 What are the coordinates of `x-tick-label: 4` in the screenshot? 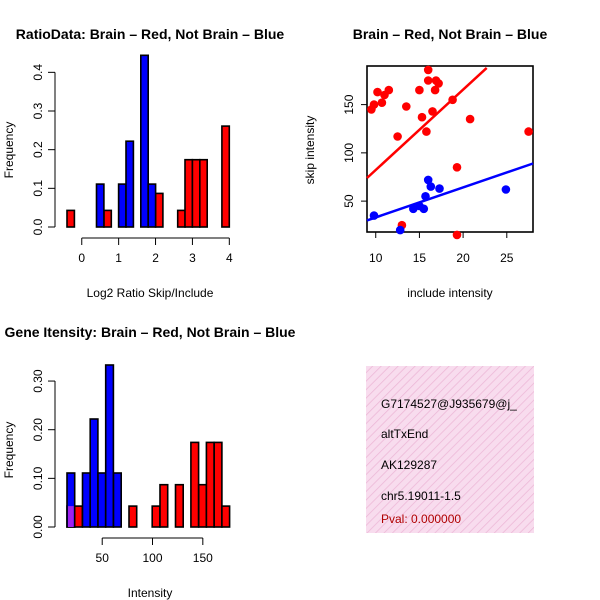 It's located at (229, 258).